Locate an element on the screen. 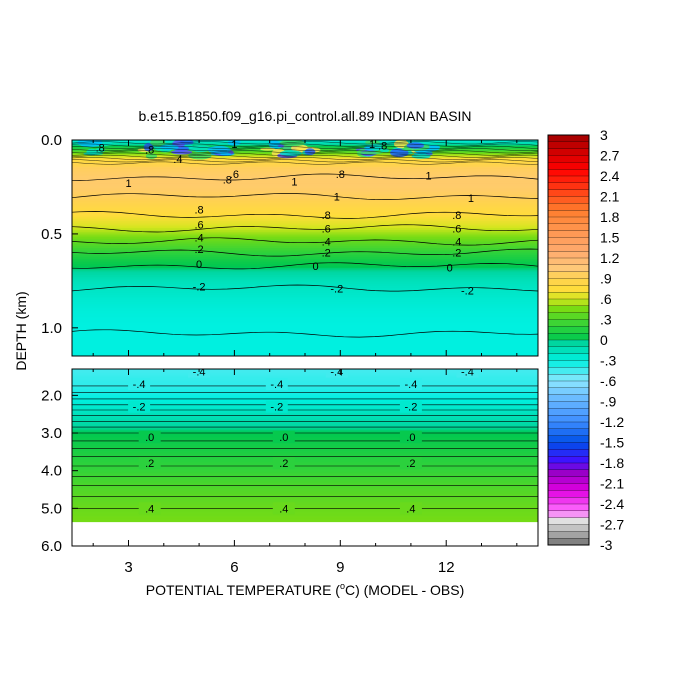  lower-contour-label: .2 is located at coordinates (410, 464).